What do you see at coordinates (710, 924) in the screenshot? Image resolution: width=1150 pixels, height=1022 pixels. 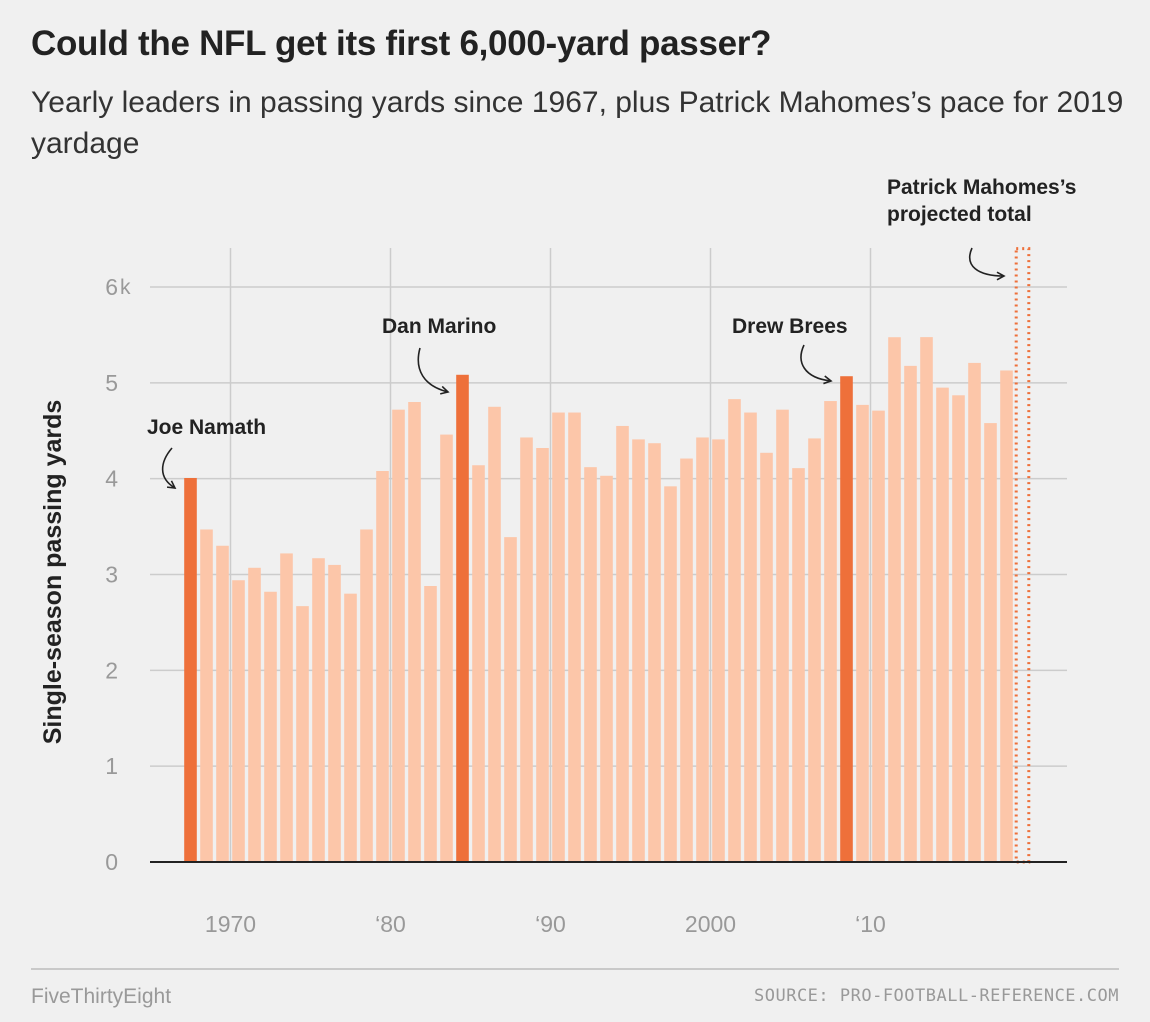 I see `x-tick-label: 2000` at bounding box center [710, 924].